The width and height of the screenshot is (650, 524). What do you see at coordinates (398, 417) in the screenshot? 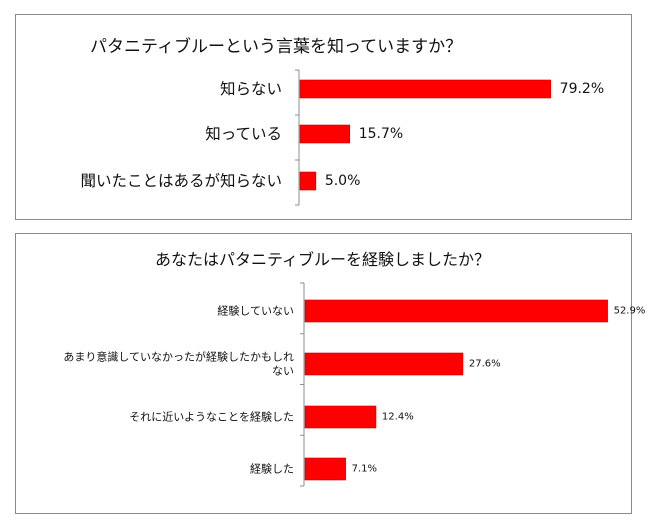
I see `data-label: 12.4%` at bounding box center [398, 417].